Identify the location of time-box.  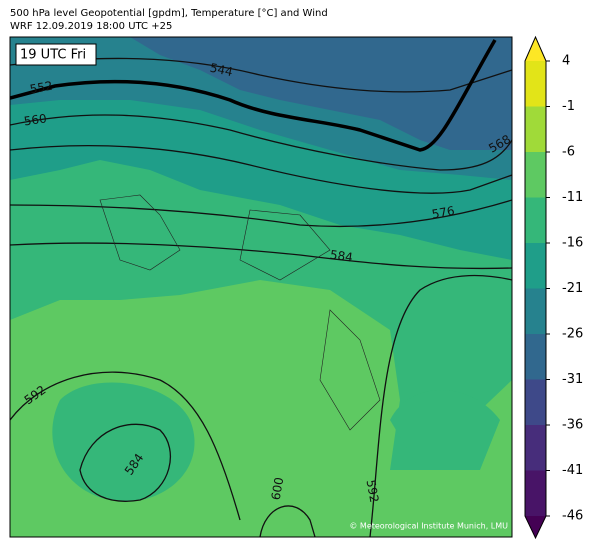
(56, 54).